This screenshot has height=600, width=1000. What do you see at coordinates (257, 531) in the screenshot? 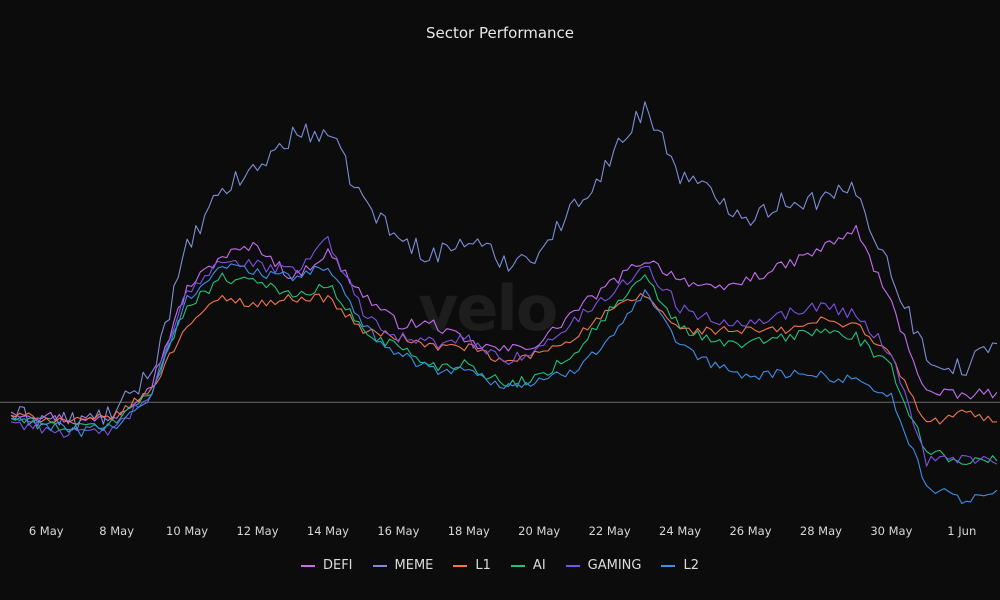
I see `x-tick-label: 12 May` at bounding box center [257, 531].